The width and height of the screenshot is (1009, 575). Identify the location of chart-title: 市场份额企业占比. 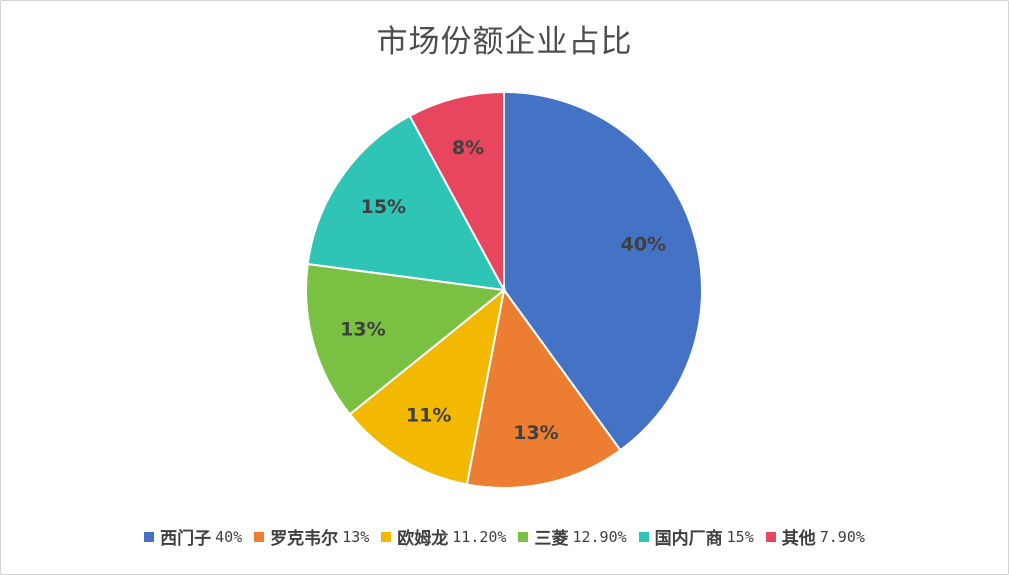
(504, 42).